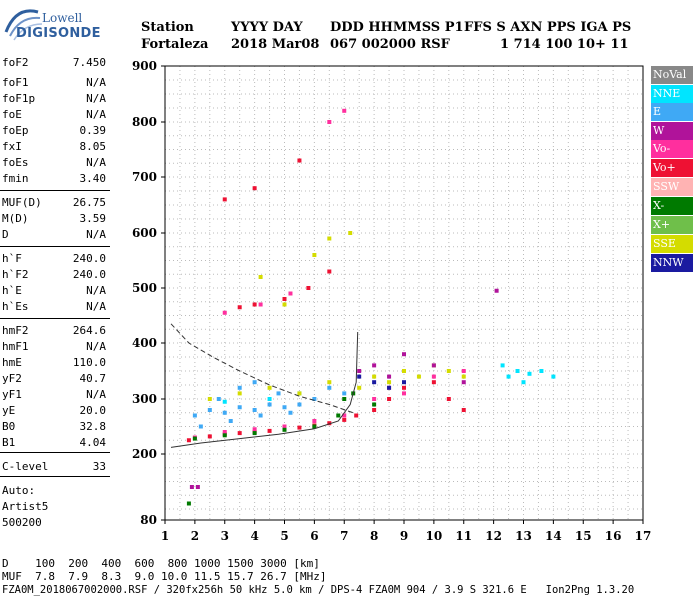 The image size is (700, 600). What do you see at coordinates (54, 276) in the screenshot?
I see `param-row-hf2: h`F2 240.0` at bounding box center [54, 276].